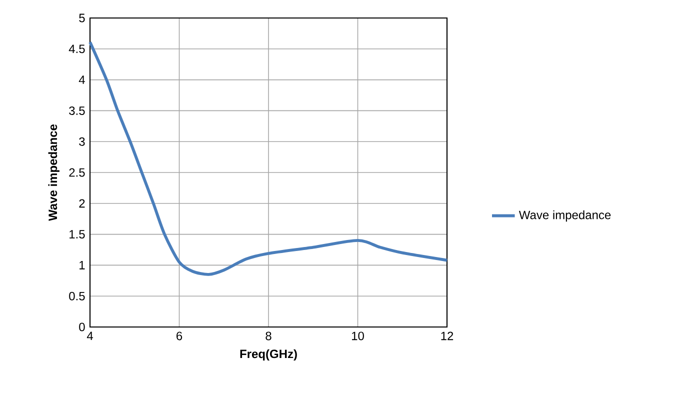  What do you see at coordinates (564, 216) in the screenshot?
I see `legend-label: Wave impedance` at bounding box center [564, 216].